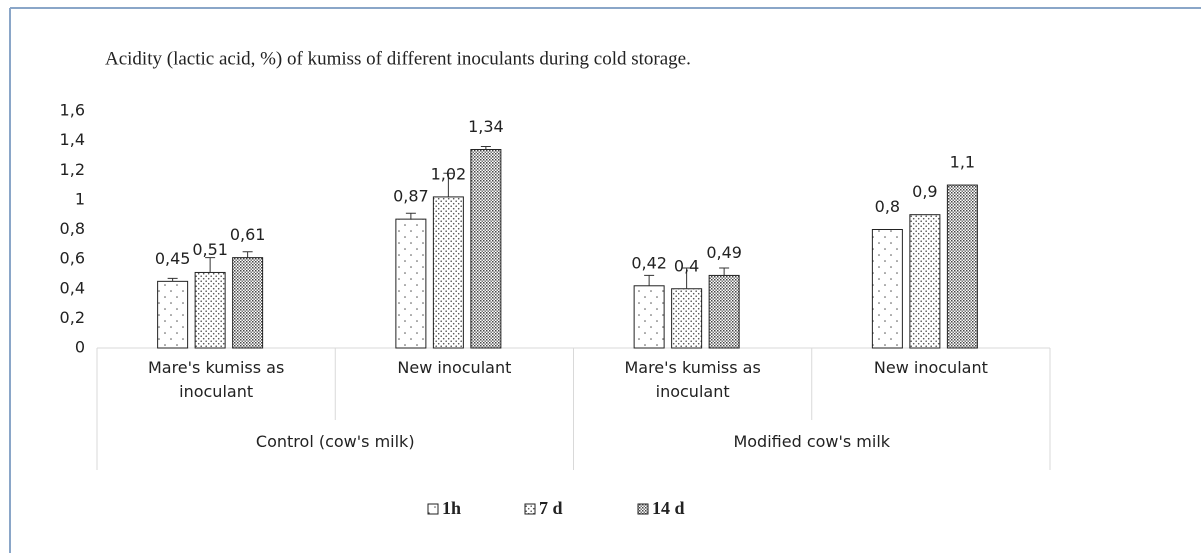 Image resolution: width=1201 pixels, height=553 pixels. Describe the element at coordinates (686, 265) in the screenshot. I see `data-label: 0,4` at that location.